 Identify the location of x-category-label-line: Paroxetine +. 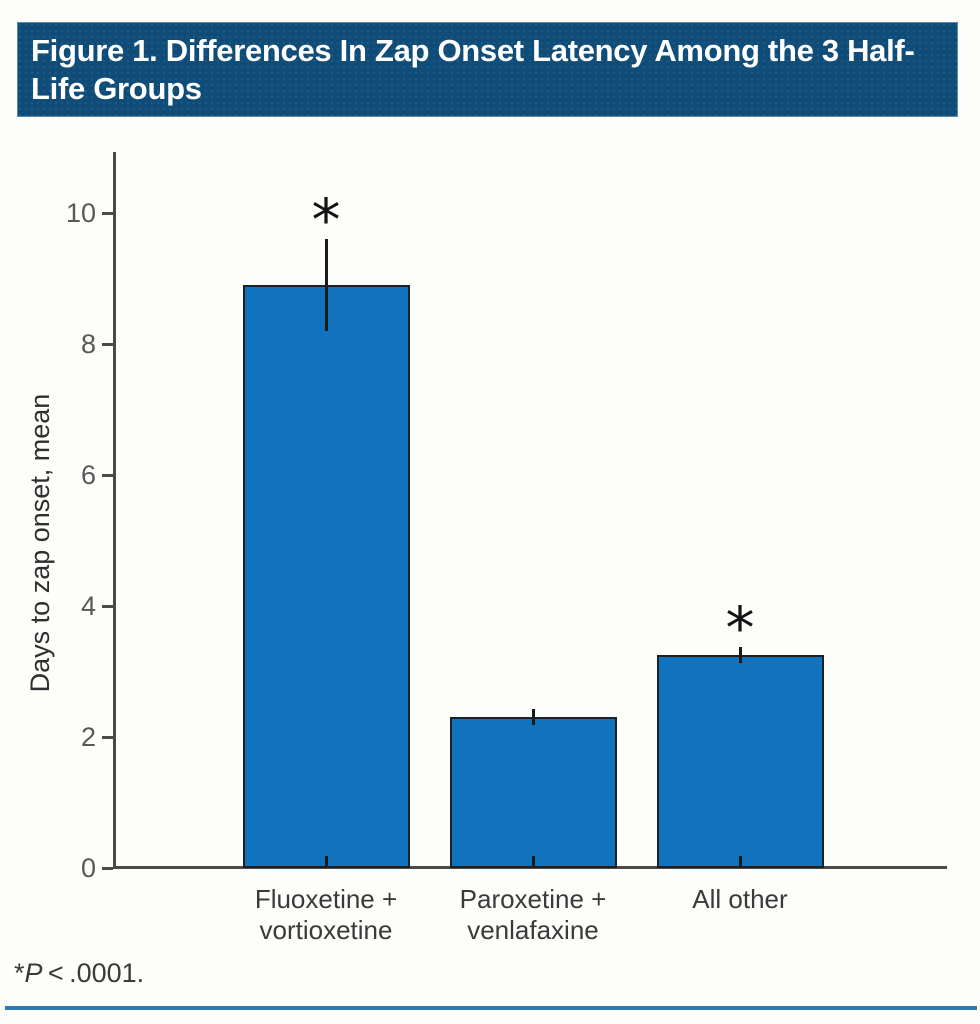
(533, 899).